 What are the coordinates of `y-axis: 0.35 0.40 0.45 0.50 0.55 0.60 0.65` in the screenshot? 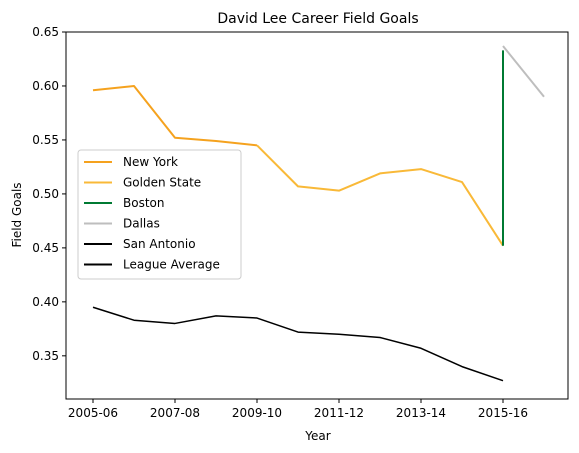 It's located at (49, 194).